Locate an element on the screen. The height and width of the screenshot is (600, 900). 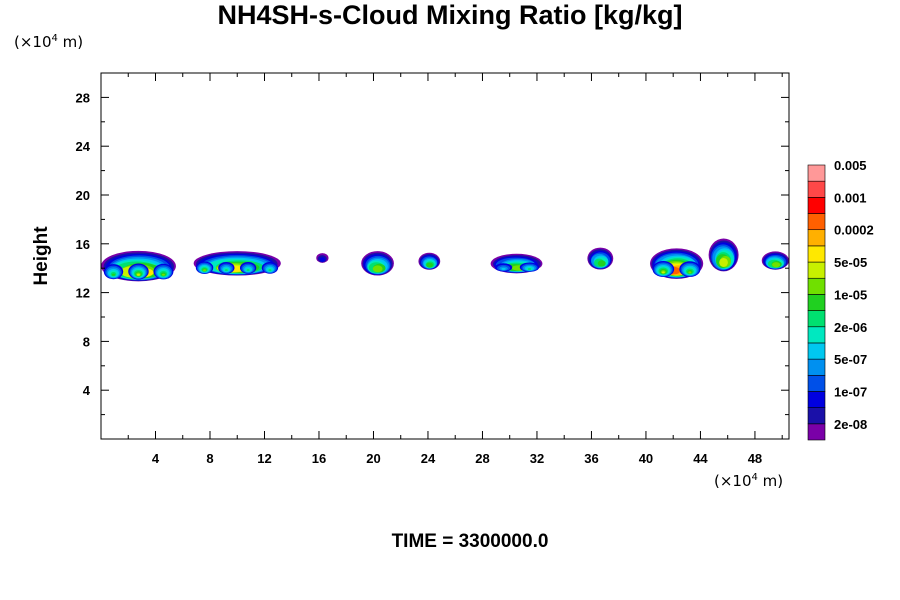
x-tick-label: 20 is located at coordinates (373, 458).